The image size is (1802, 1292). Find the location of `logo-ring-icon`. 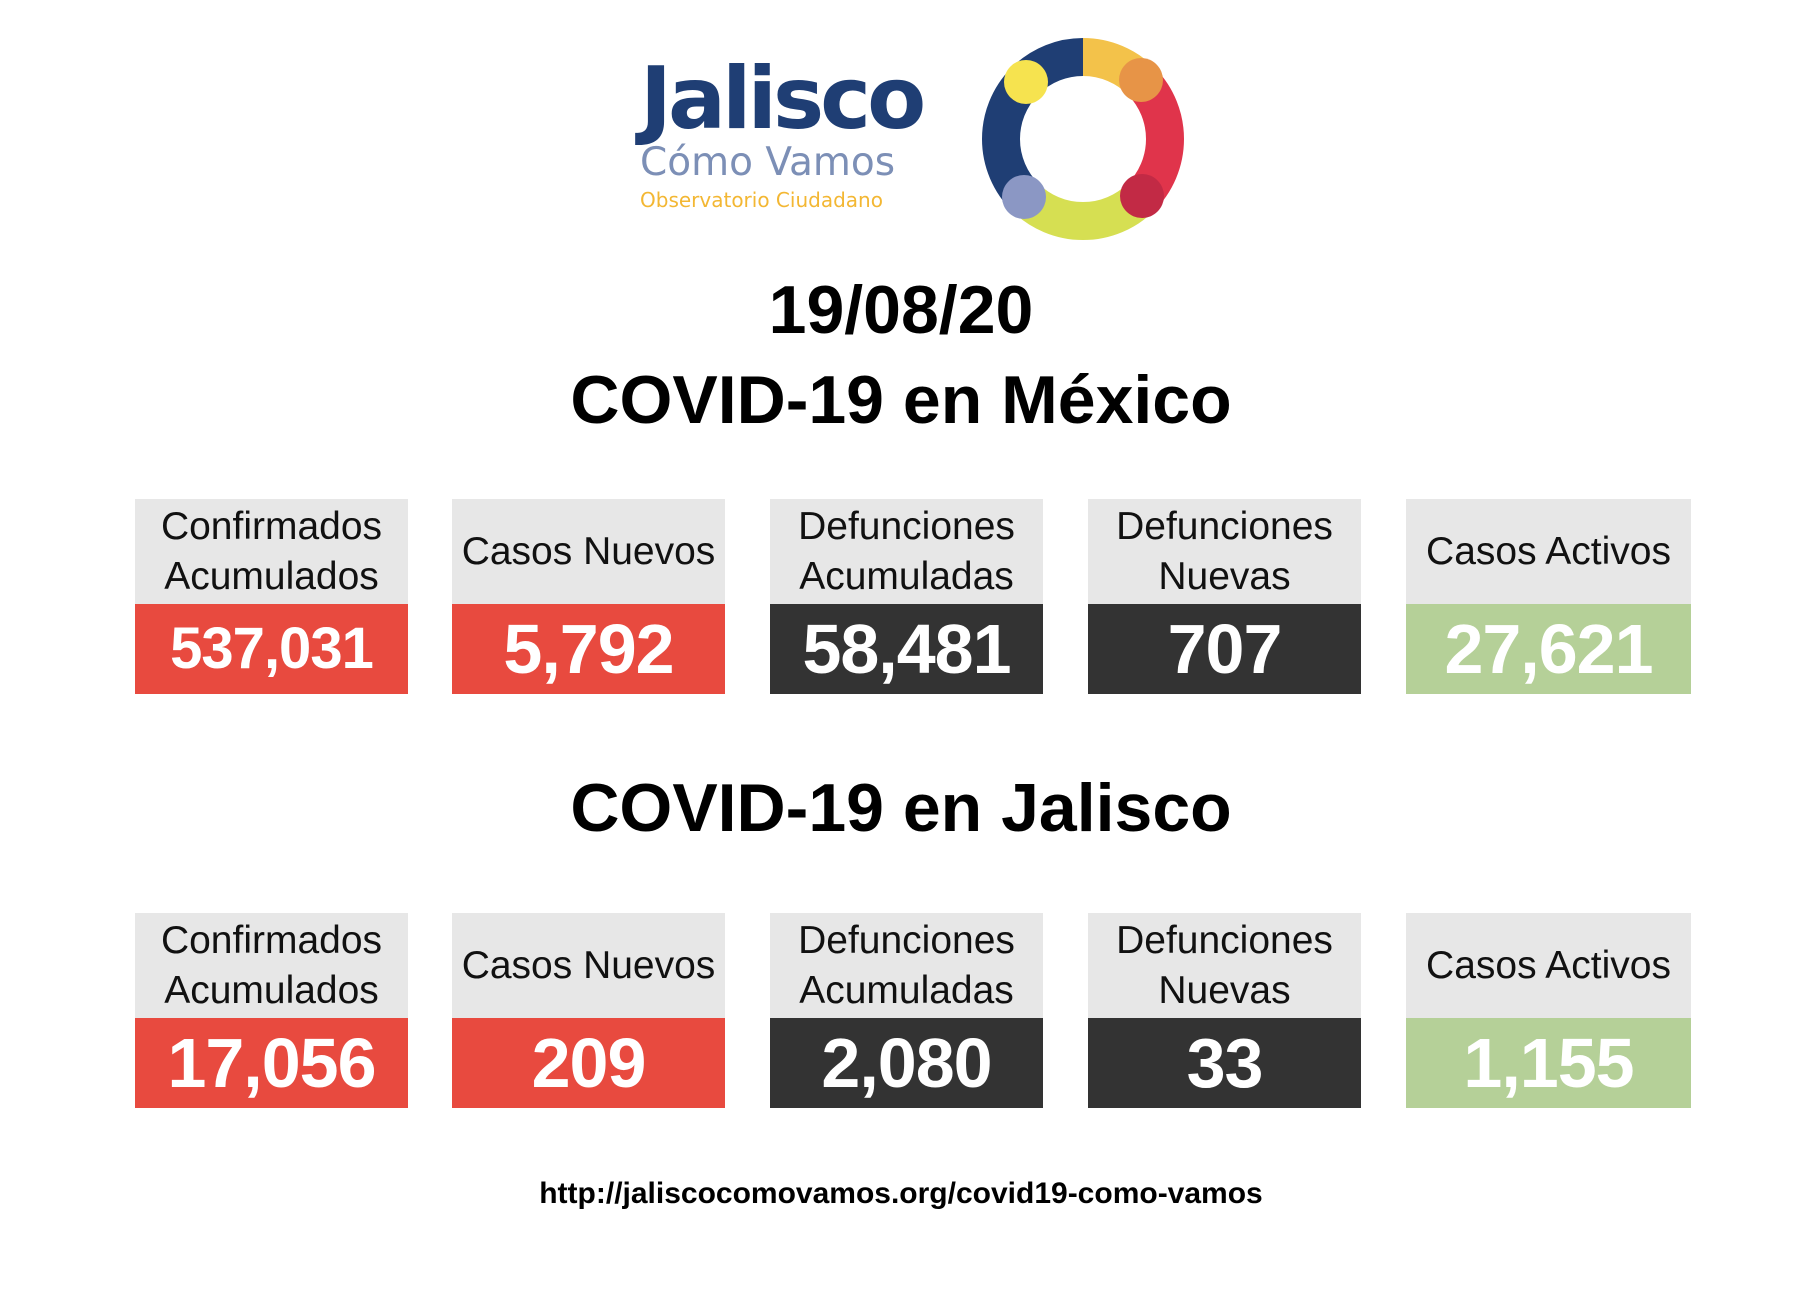

logo-ring-icon is located at coordinates (1083, 138).